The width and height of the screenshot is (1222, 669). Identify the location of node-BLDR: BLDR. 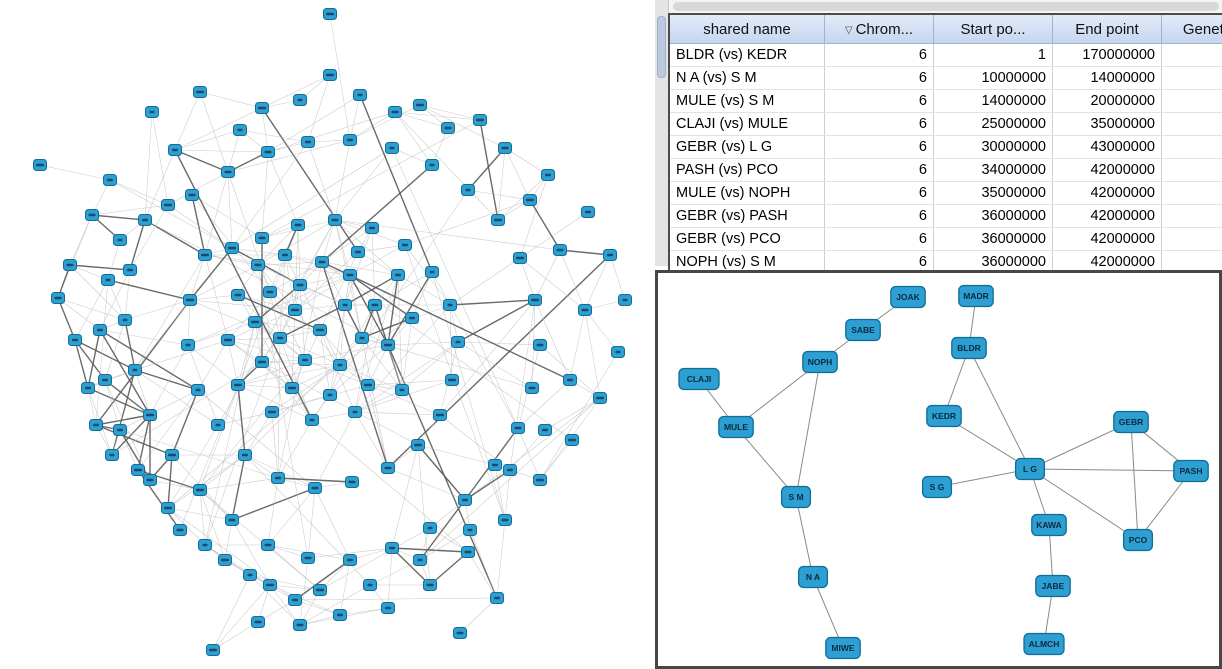
(969, 348).